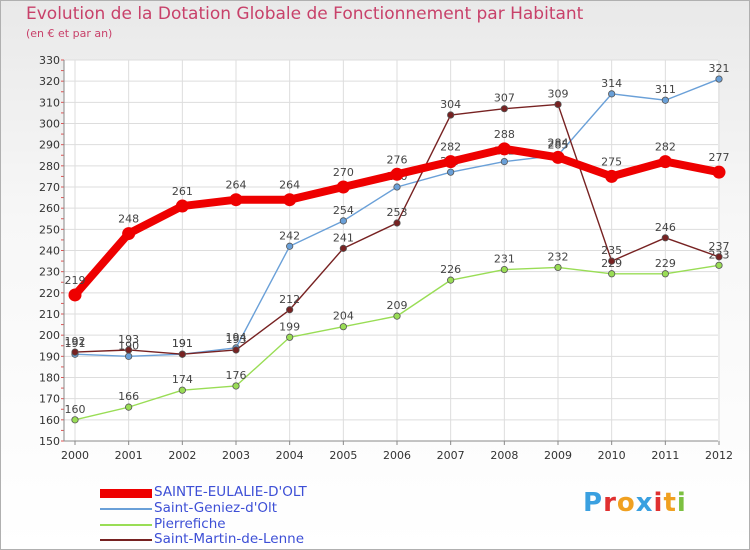 The image size is (750, 550). I want to click on data-label-pierrefiche: 166, so click(128, 396).